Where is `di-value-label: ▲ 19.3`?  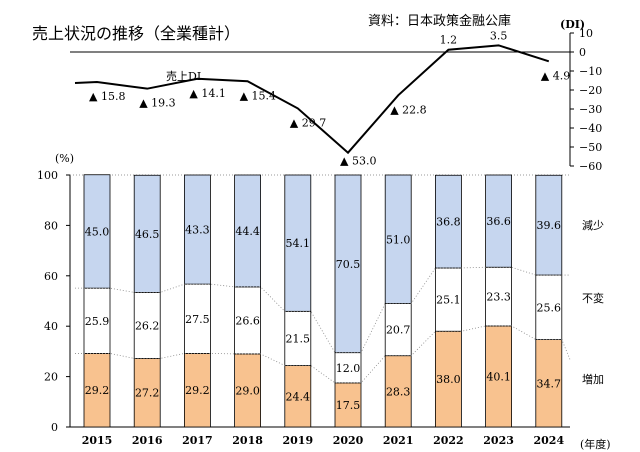
di-value-label: ▲ 19.3 is located at coordinates (157, 103).